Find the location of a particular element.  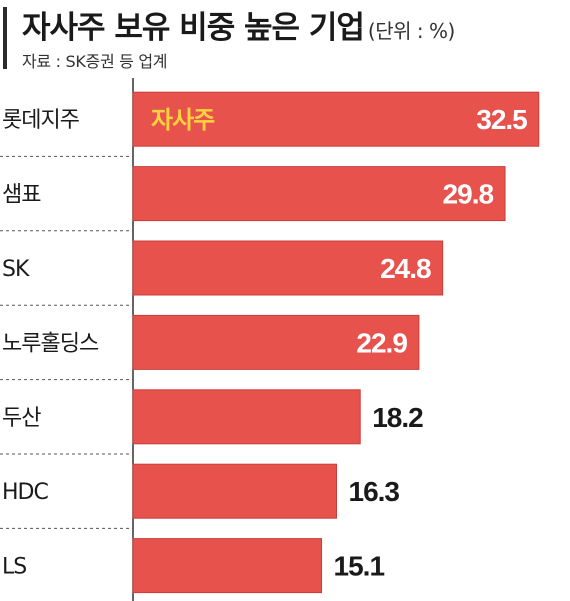

value-label: 29.8 is located at coordinates (468, 194).